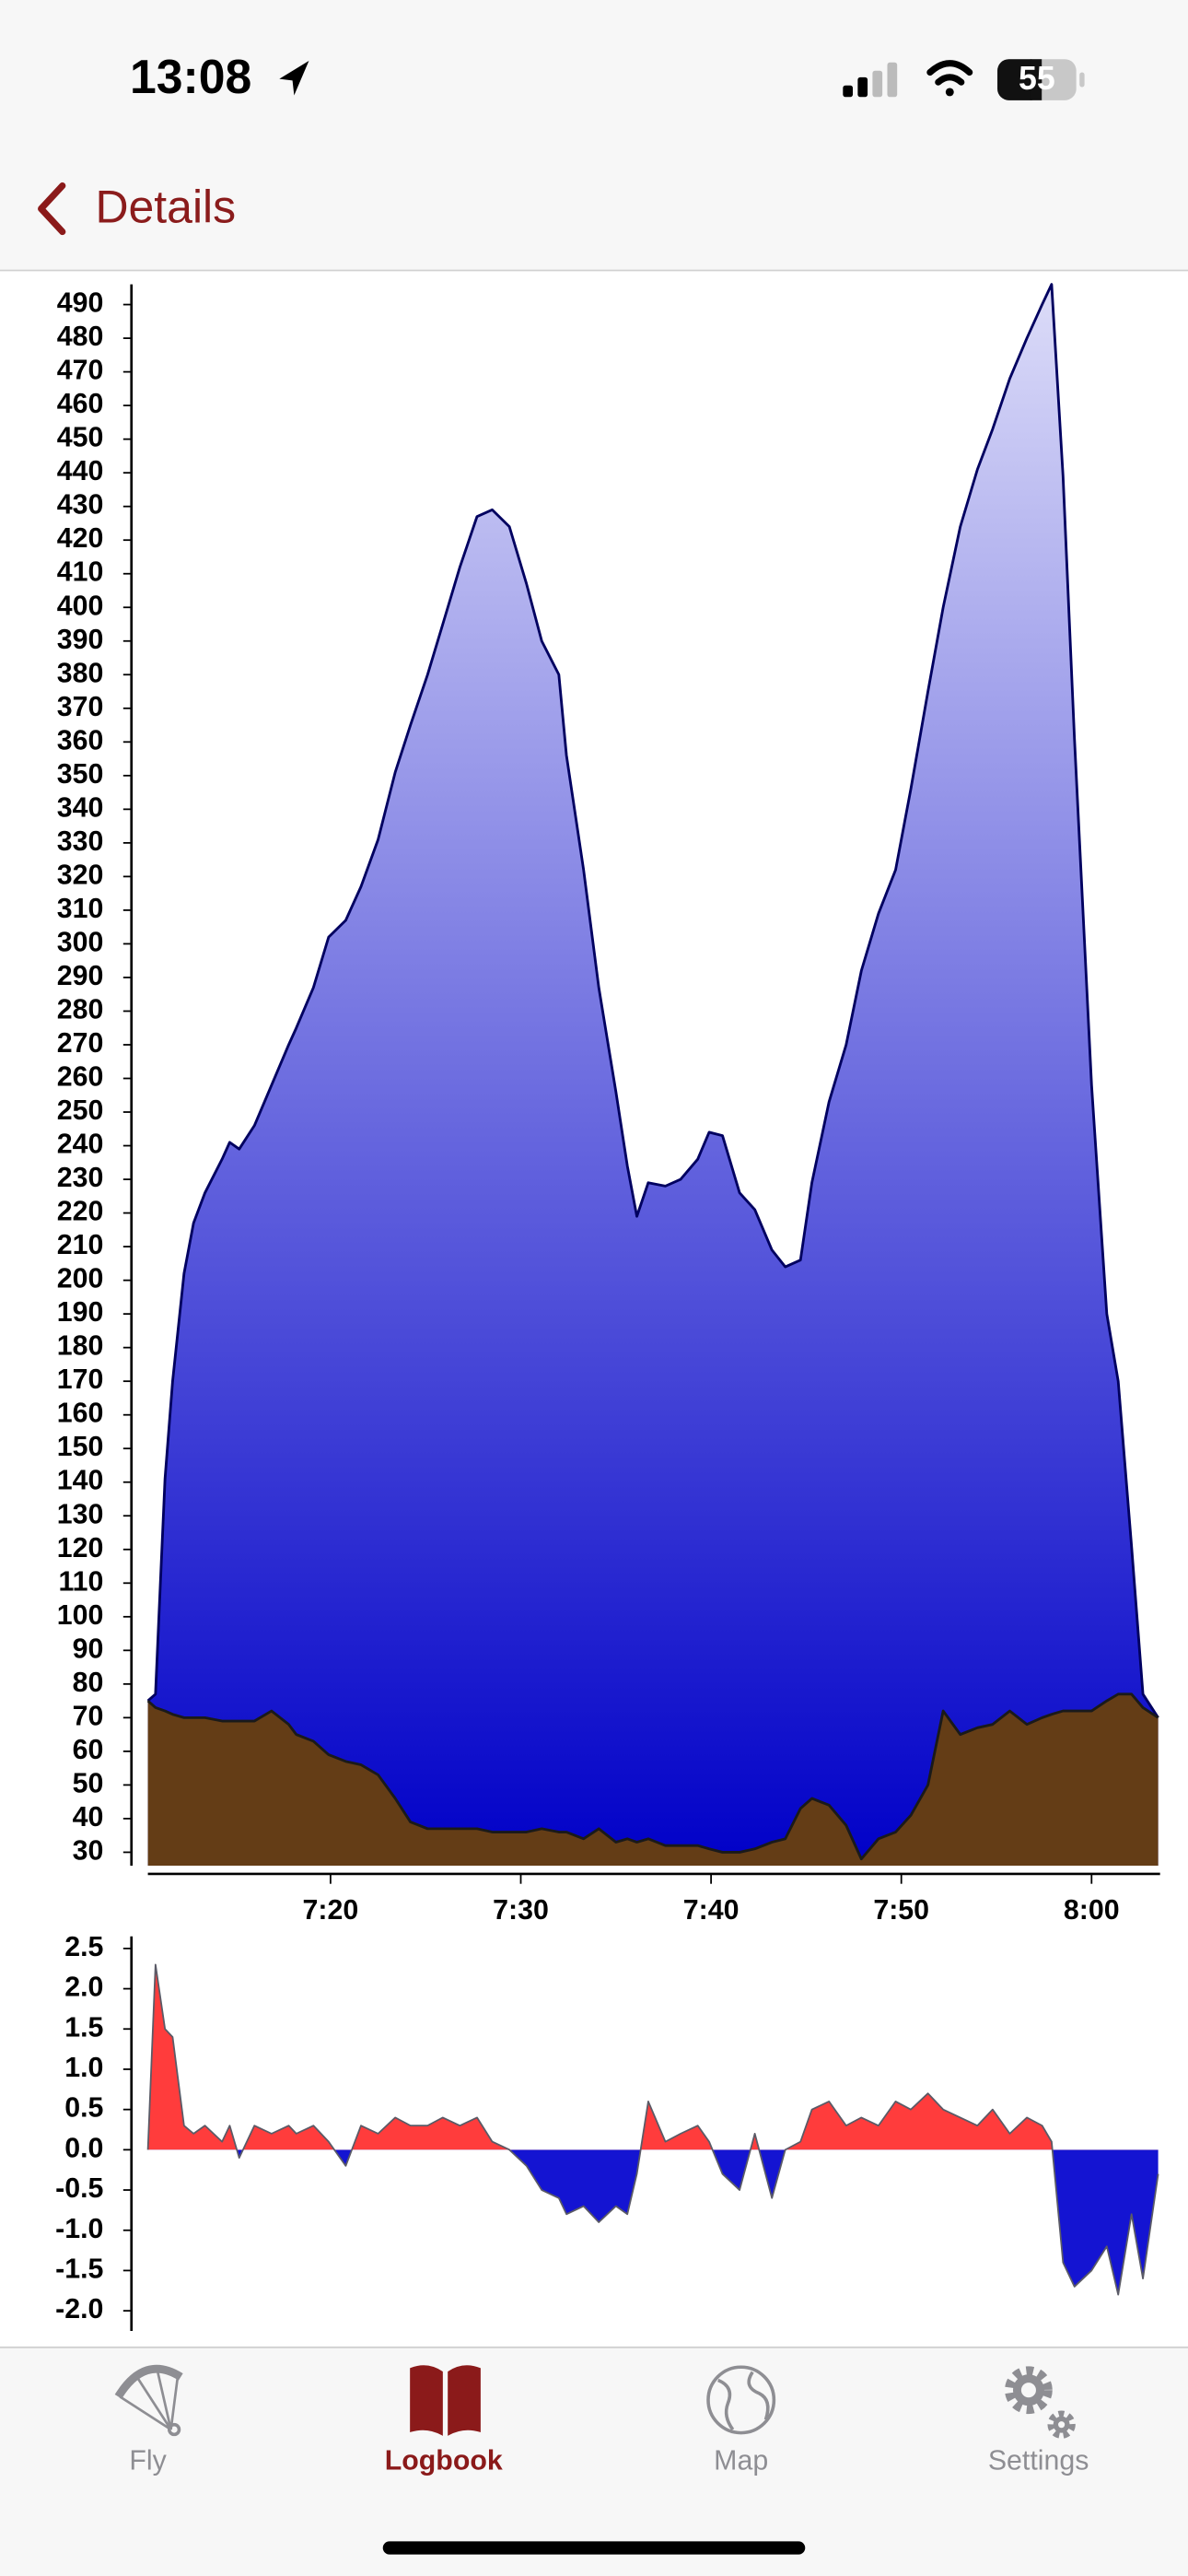  What do you see at coordinates (83, 2148) in the screenshot?
I see `y-tick-label: 0.0` at bounding box center [83, 2148].